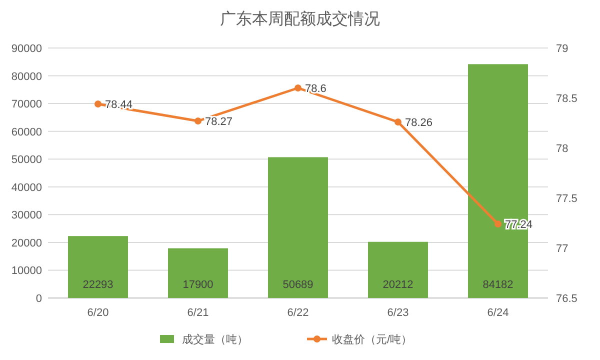  What do you see at coordinates (26, 104) in the screenshot?
I see `y-tick-label: 70000` at bounding box center [26, 104].